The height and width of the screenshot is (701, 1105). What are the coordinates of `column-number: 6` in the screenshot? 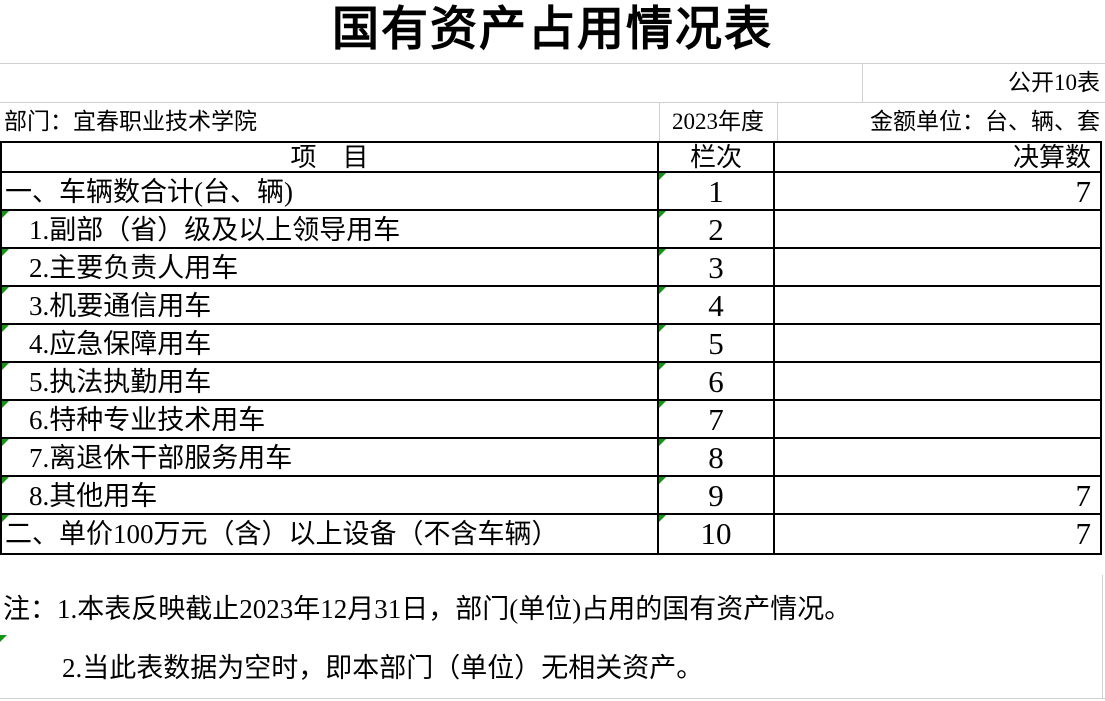 It's located at (716, 381).